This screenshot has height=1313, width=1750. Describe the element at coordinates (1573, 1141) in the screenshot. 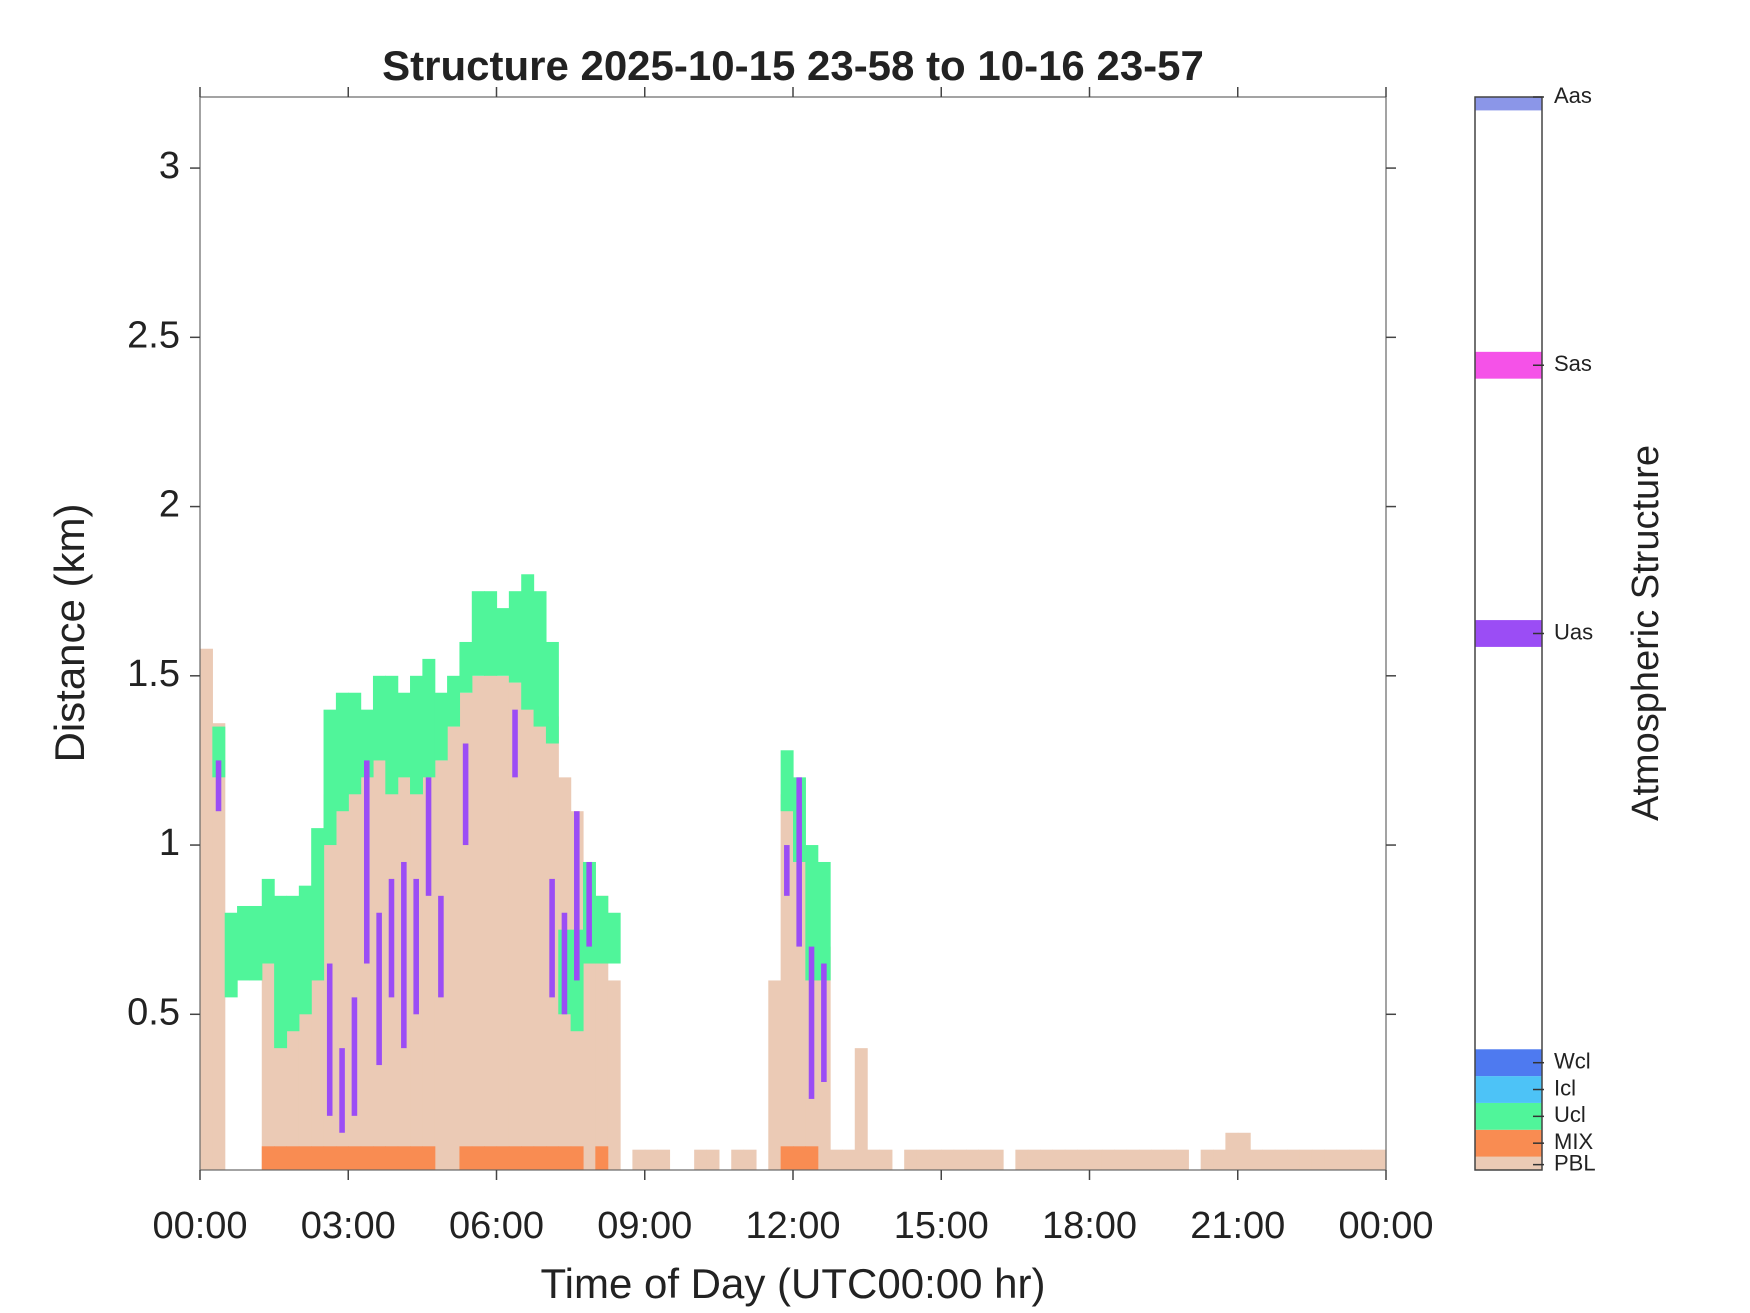

I see `colorbar-tick-label: MIX` at that location.